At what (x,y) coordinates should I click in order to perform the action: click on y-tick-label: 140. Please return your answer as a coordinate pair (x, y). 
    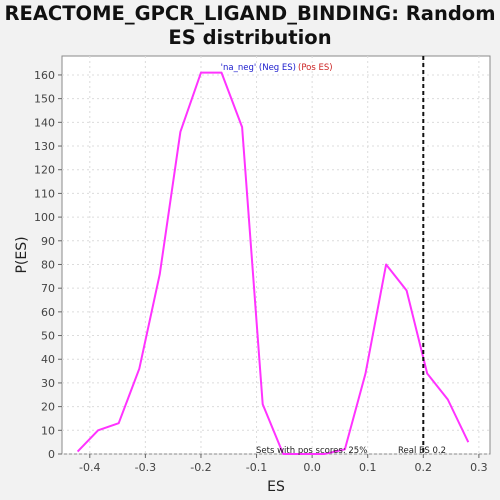
    Looking at the image, I should click on (44, 122).